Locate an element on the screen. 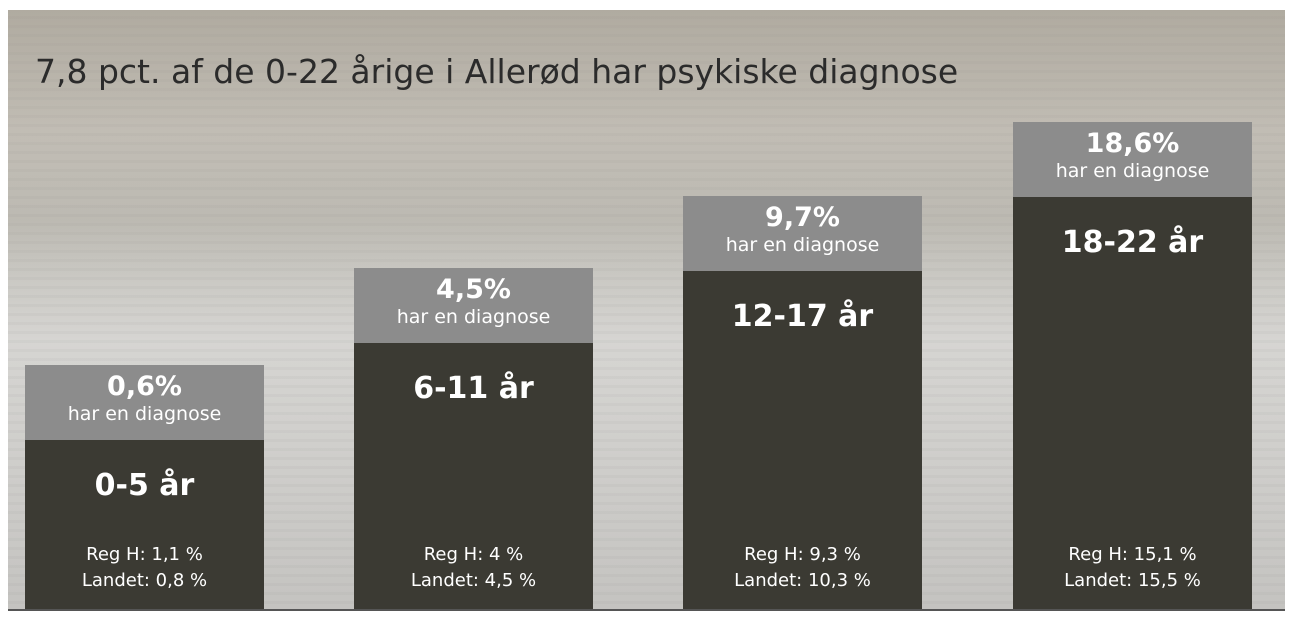 Image resolution: width=1291 pixels, height=643 pixels. country-stat: Landet: 0,8 % is located at coordinates (144, 580).